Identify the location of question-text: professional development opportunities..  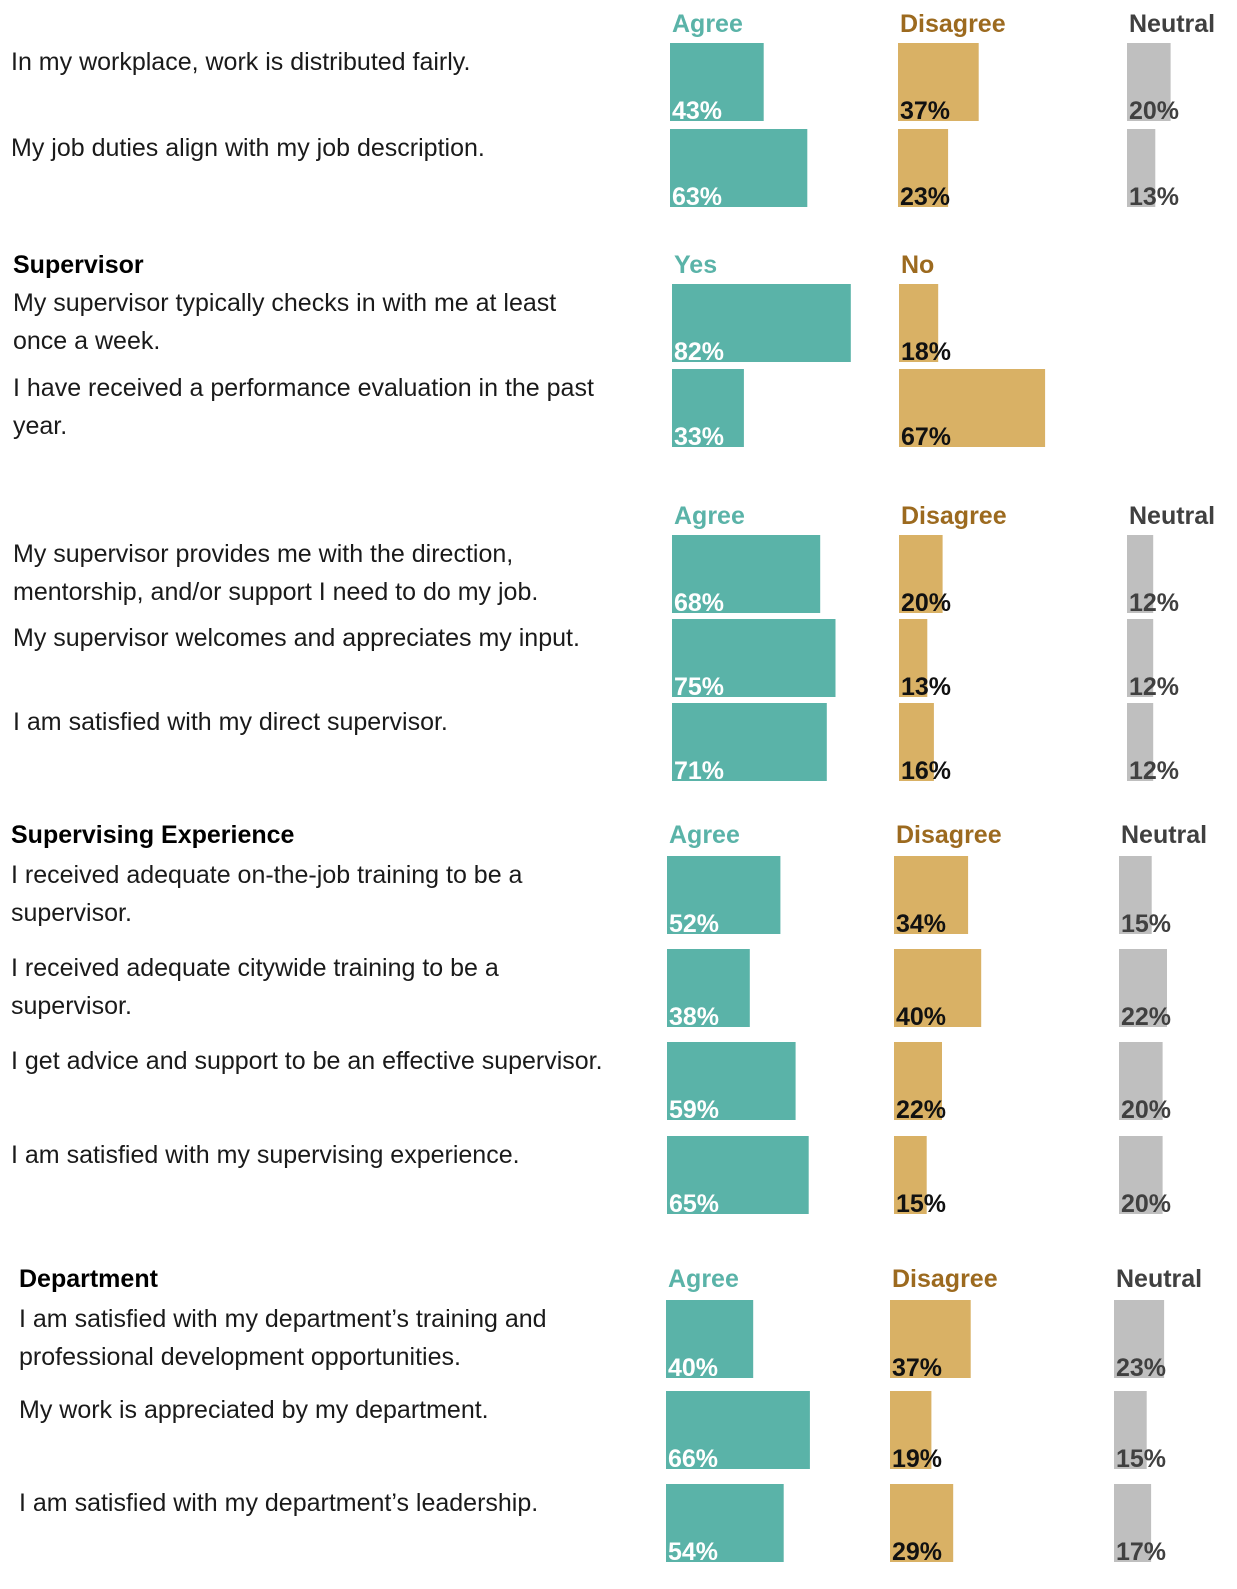
(240, 1357).